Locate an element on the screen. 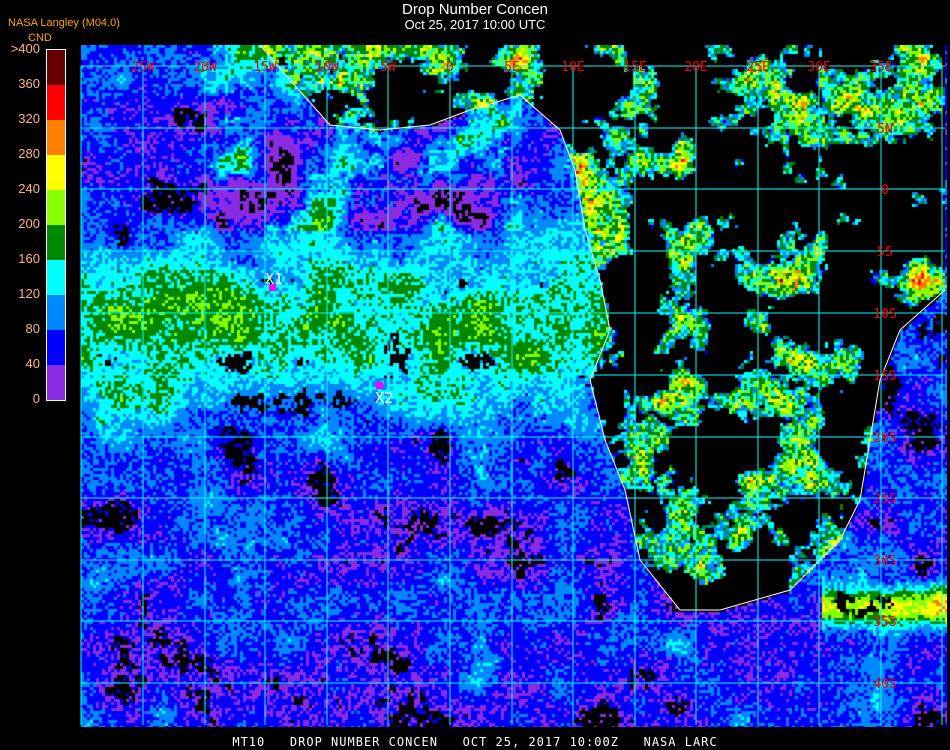 Image resolution: width=950 pixels, height=750 pixels. longitude-label: 20E is located at coordinates (695, 67).